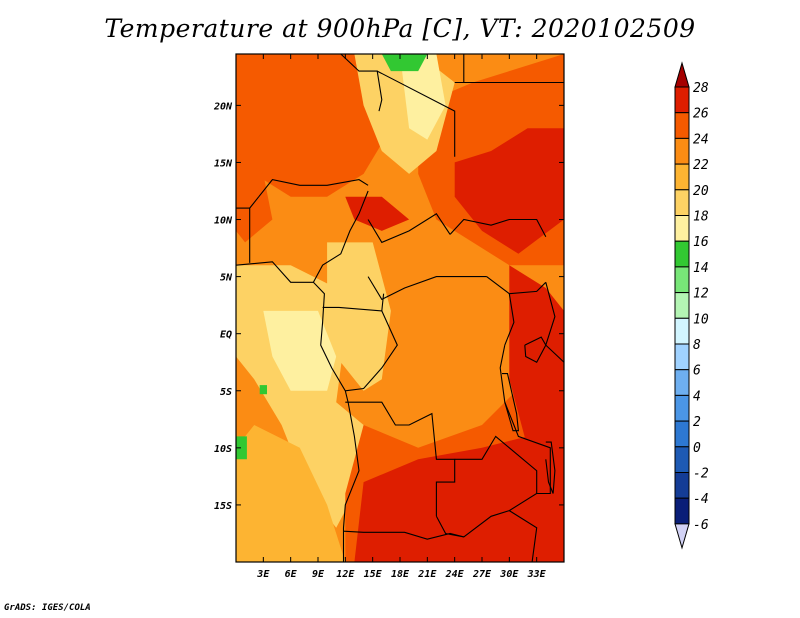 The height and width of the screenshot is (618, 800). I want to click on lake-victoria, so click(535, 349).